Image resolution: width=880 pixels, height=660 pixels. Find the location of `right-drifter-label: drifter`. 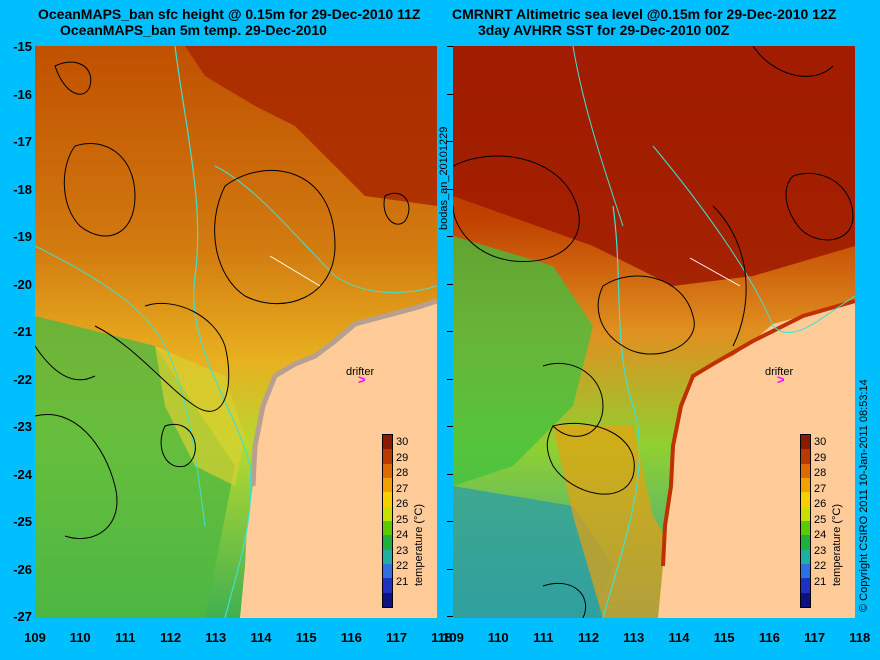

right-drifter-label: drifter is located at coordinates (779, 372).